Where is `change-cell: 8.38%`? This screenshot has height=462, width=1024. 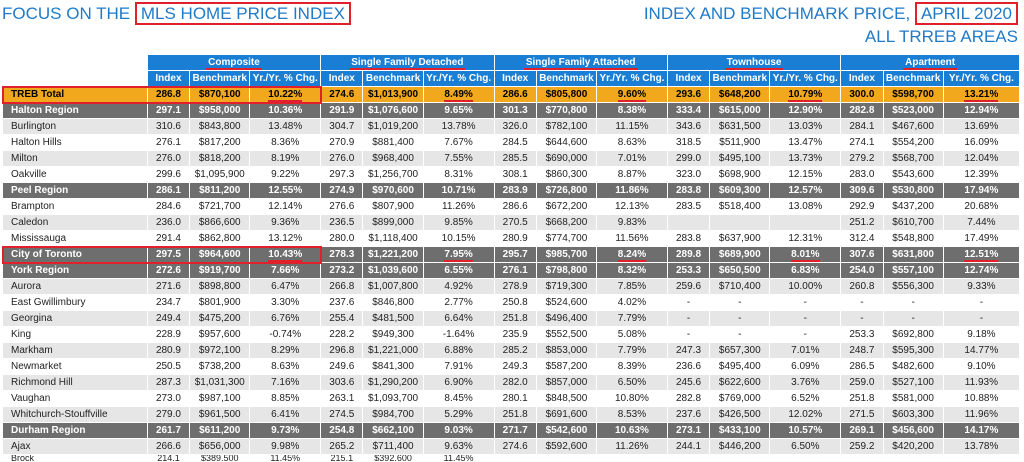
change-cell: 8.38% is located at coordinates (632, 110).